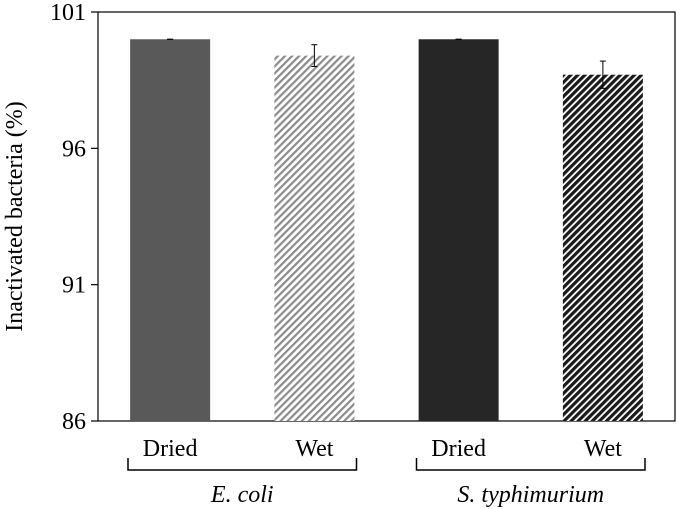 Image resolution: width=677 pixels, height=509 pixels. Describe the element at coordinates (68, 13) in the screenshot. I see `y-tick-label-3: 101` at that location.